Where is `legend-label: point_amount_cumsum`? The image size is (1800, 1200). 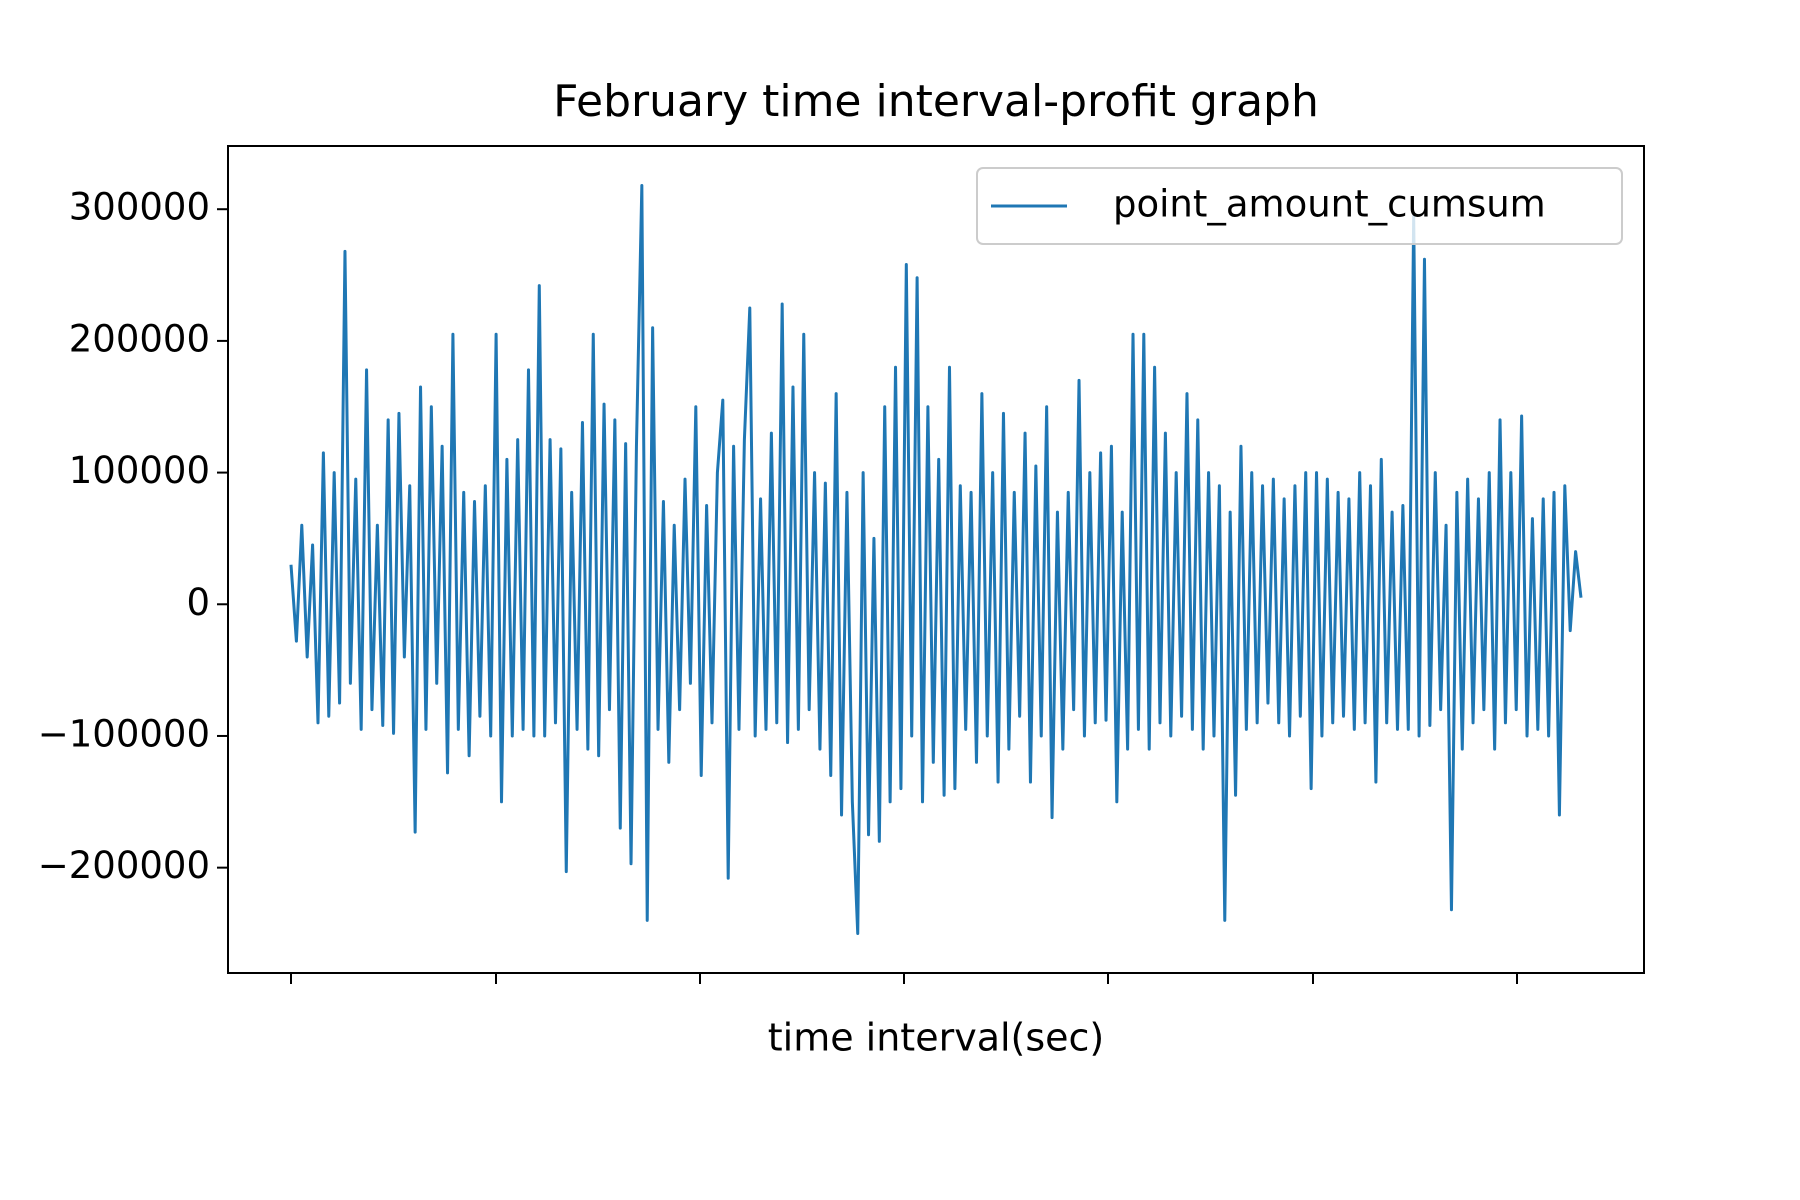 legend-label: point_amount_cumsum is located at coordinates (1329, 204).